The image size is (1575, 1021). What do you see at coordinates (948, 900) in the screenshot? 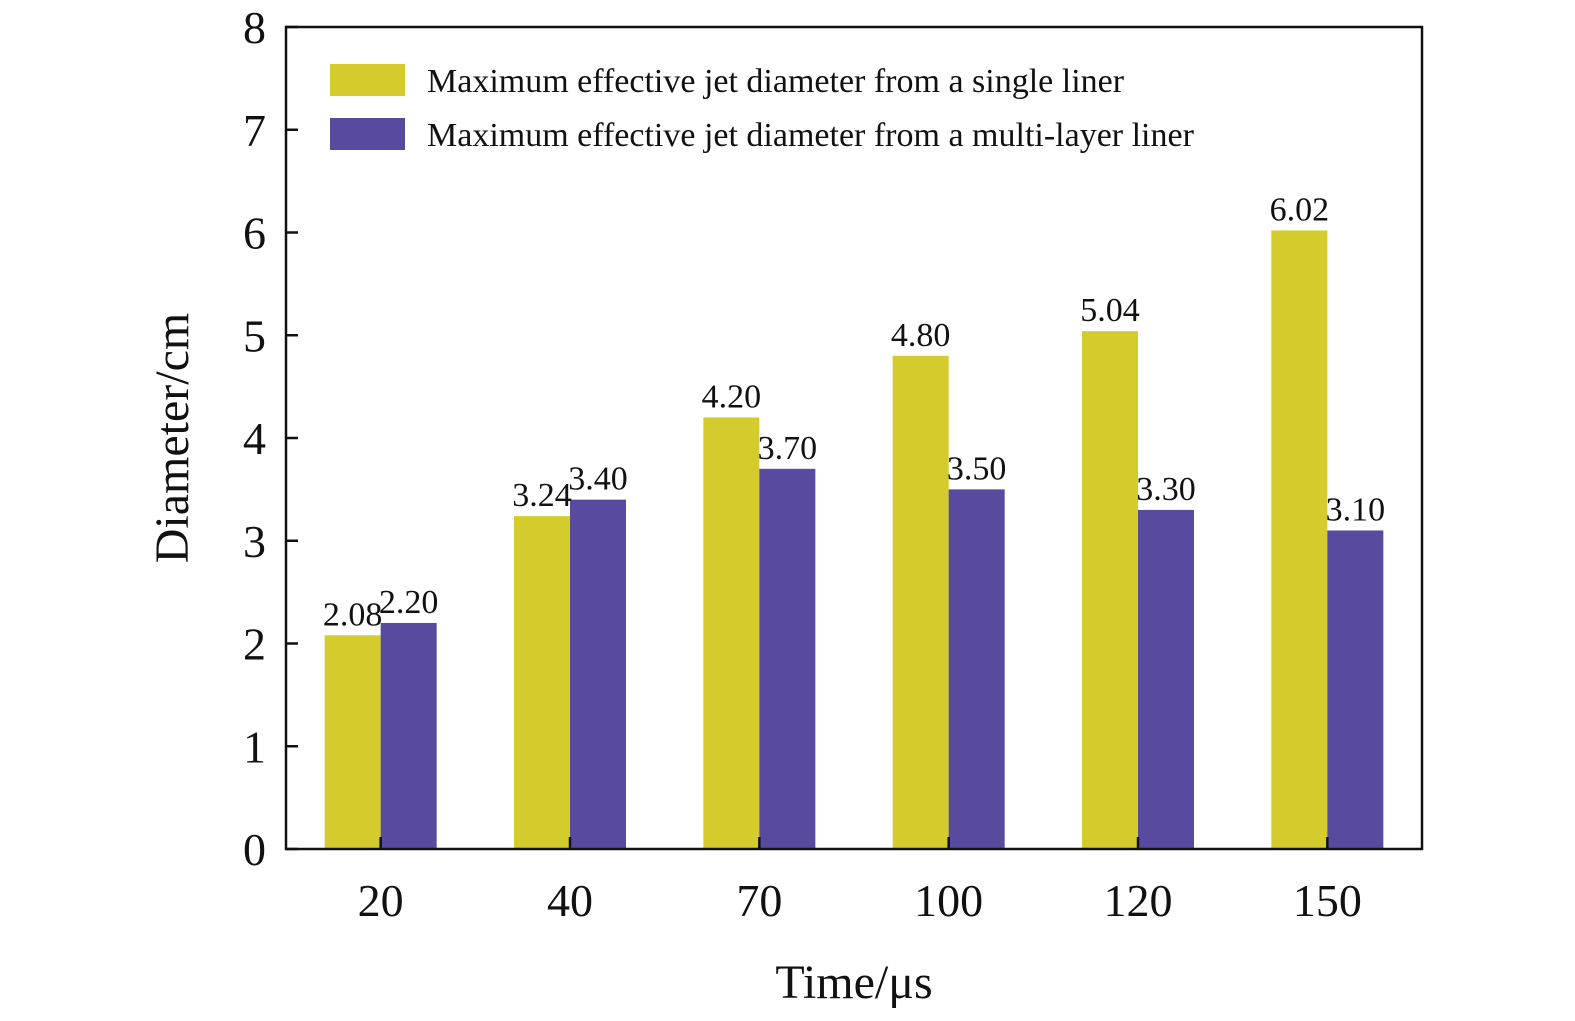
I see `x-tick-label-100: 100` at bounding box center [948, 900].